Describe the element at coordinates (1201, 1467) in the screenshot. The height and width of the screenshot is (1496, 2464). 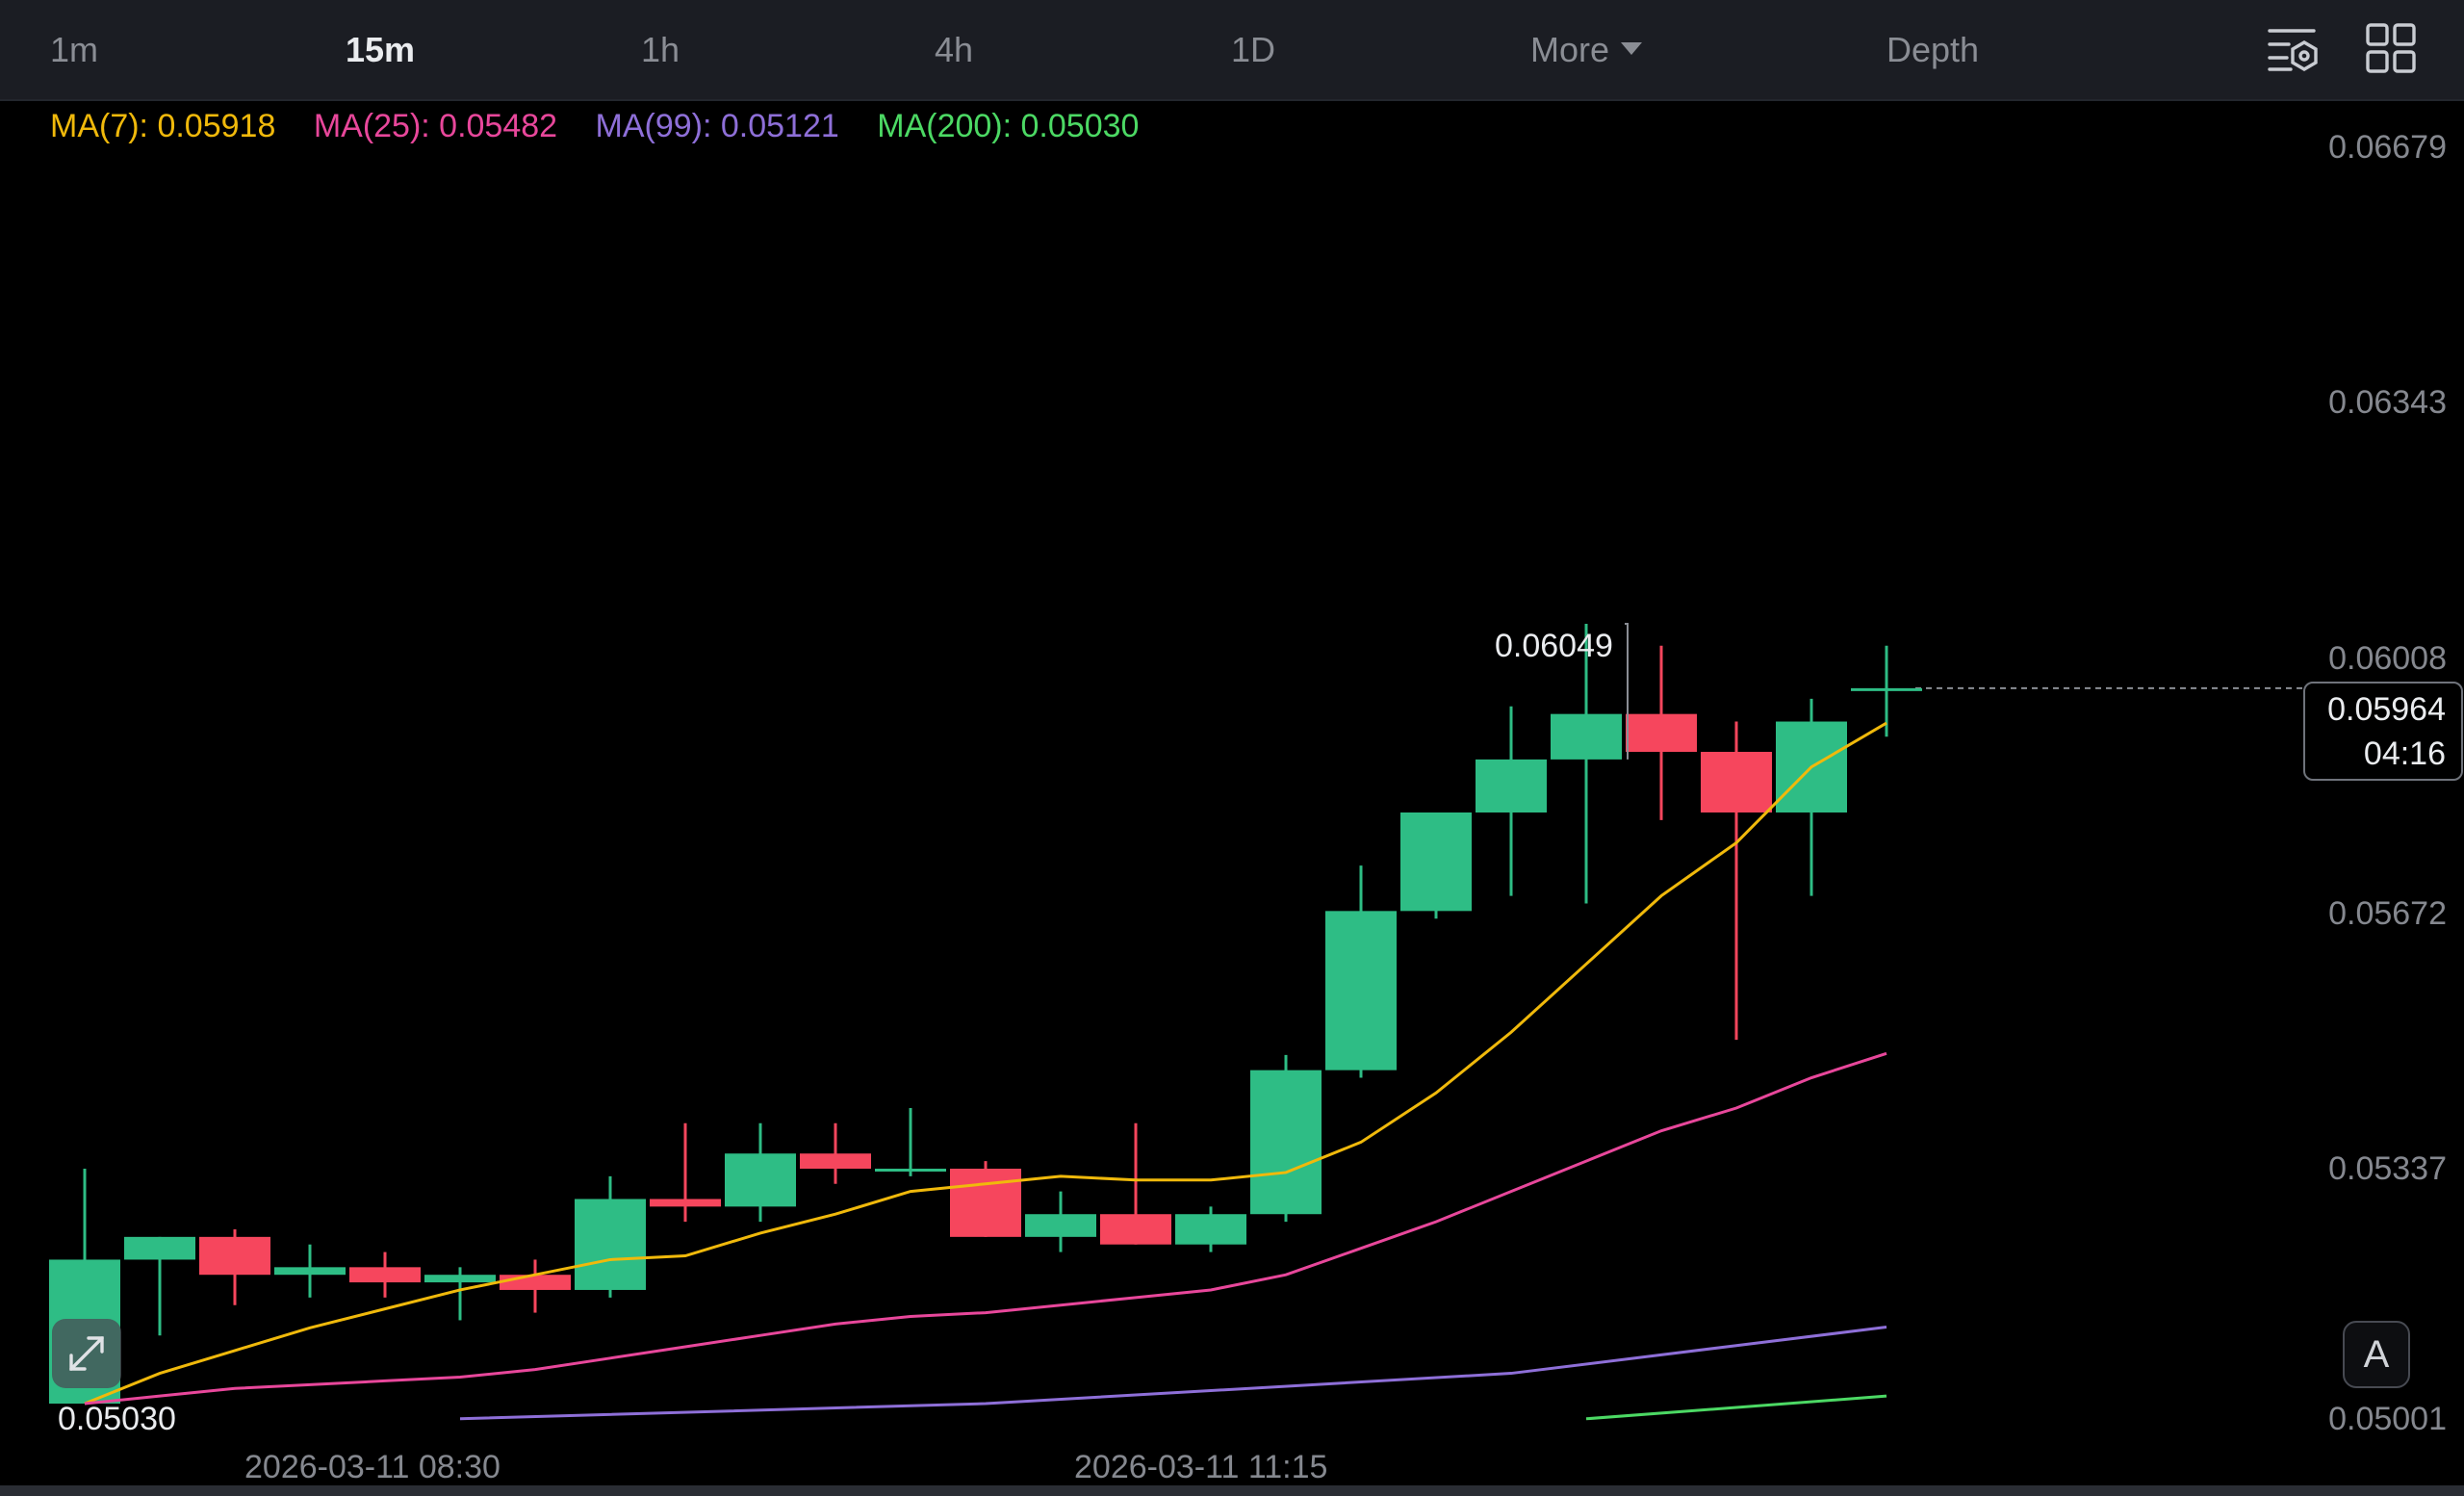
I see `time-axis-label: 2026-03-11 11:15` at that location.